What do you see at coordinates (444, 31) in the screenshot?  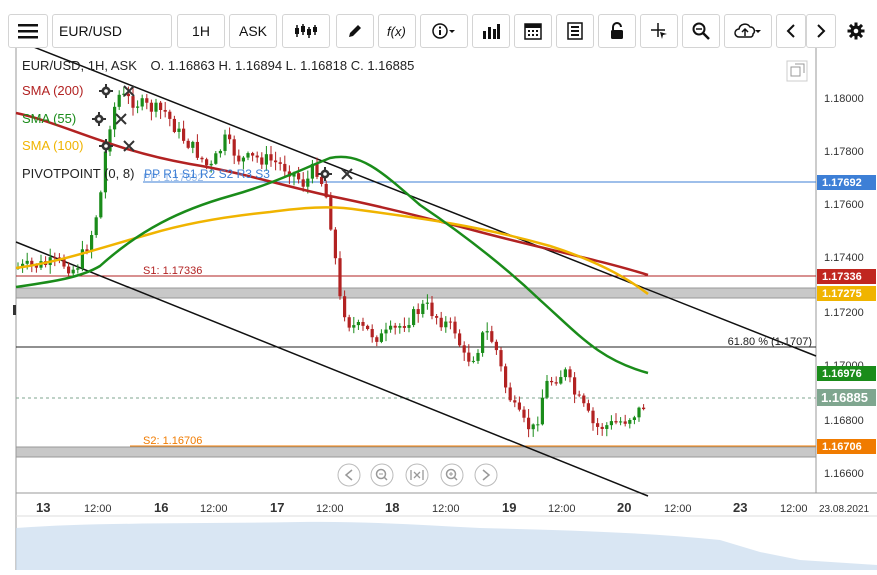 I see `info-button` at bounding box center [444, 31].